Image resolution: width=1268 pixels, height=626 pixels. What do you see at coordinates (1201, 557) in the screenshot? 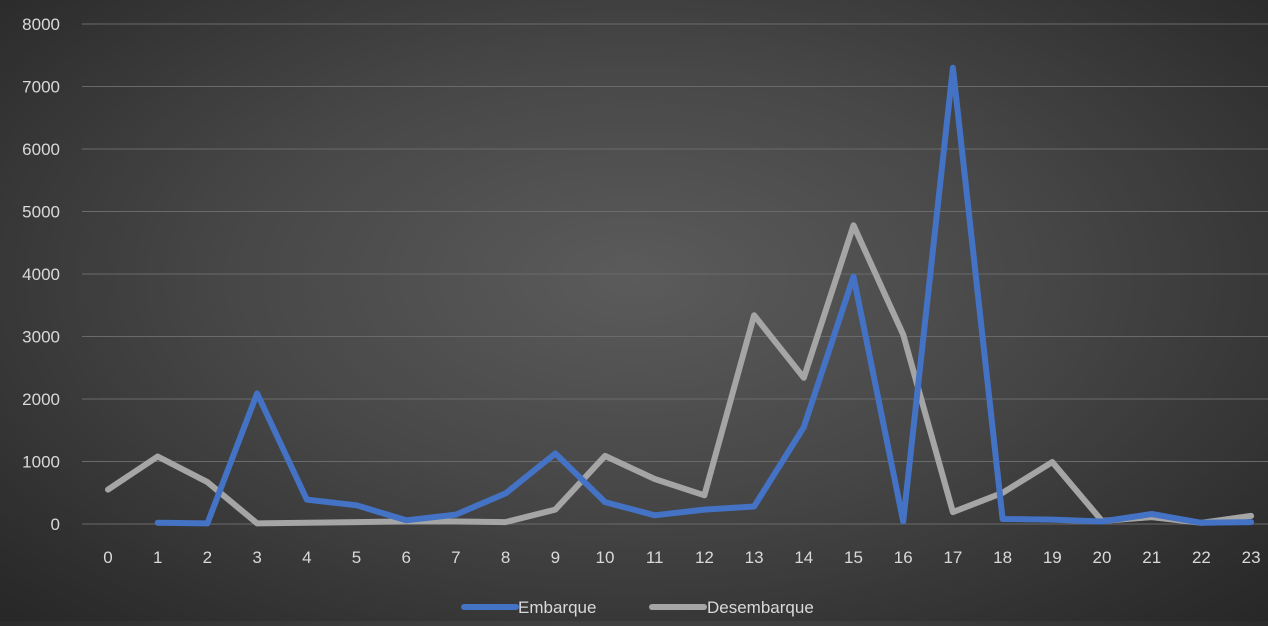
I see `x-tick-label: 22` at bounding box center [1201, 557].